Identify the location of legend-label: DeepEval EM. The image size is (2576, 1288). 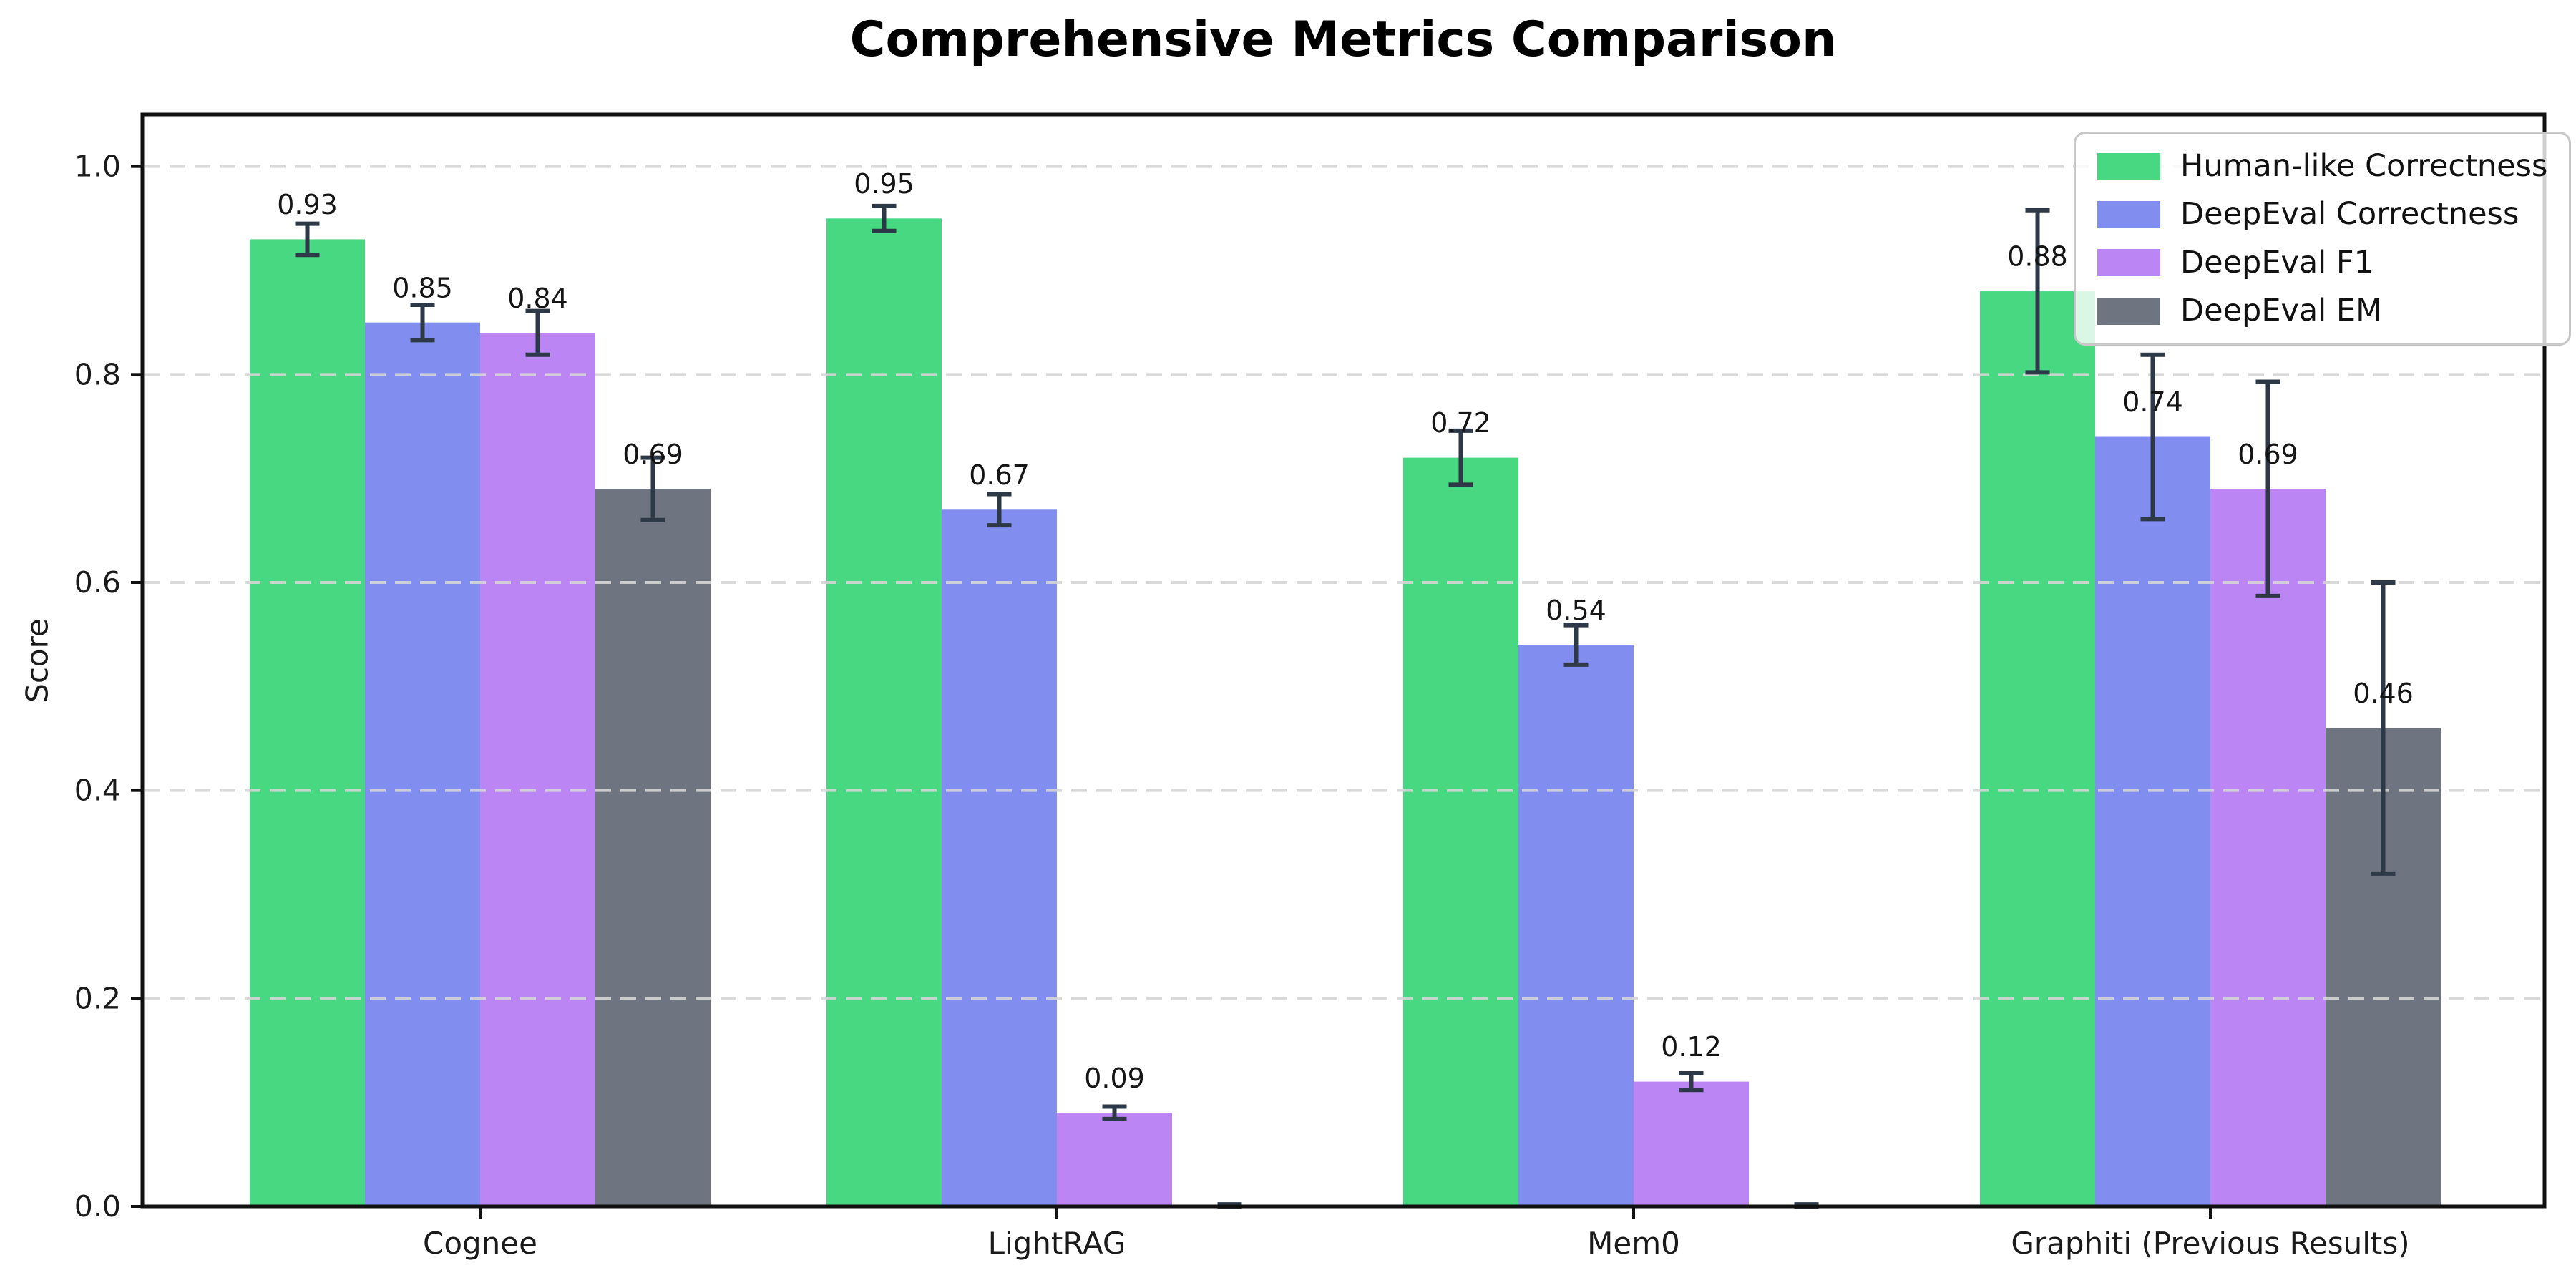
(2281, 310).